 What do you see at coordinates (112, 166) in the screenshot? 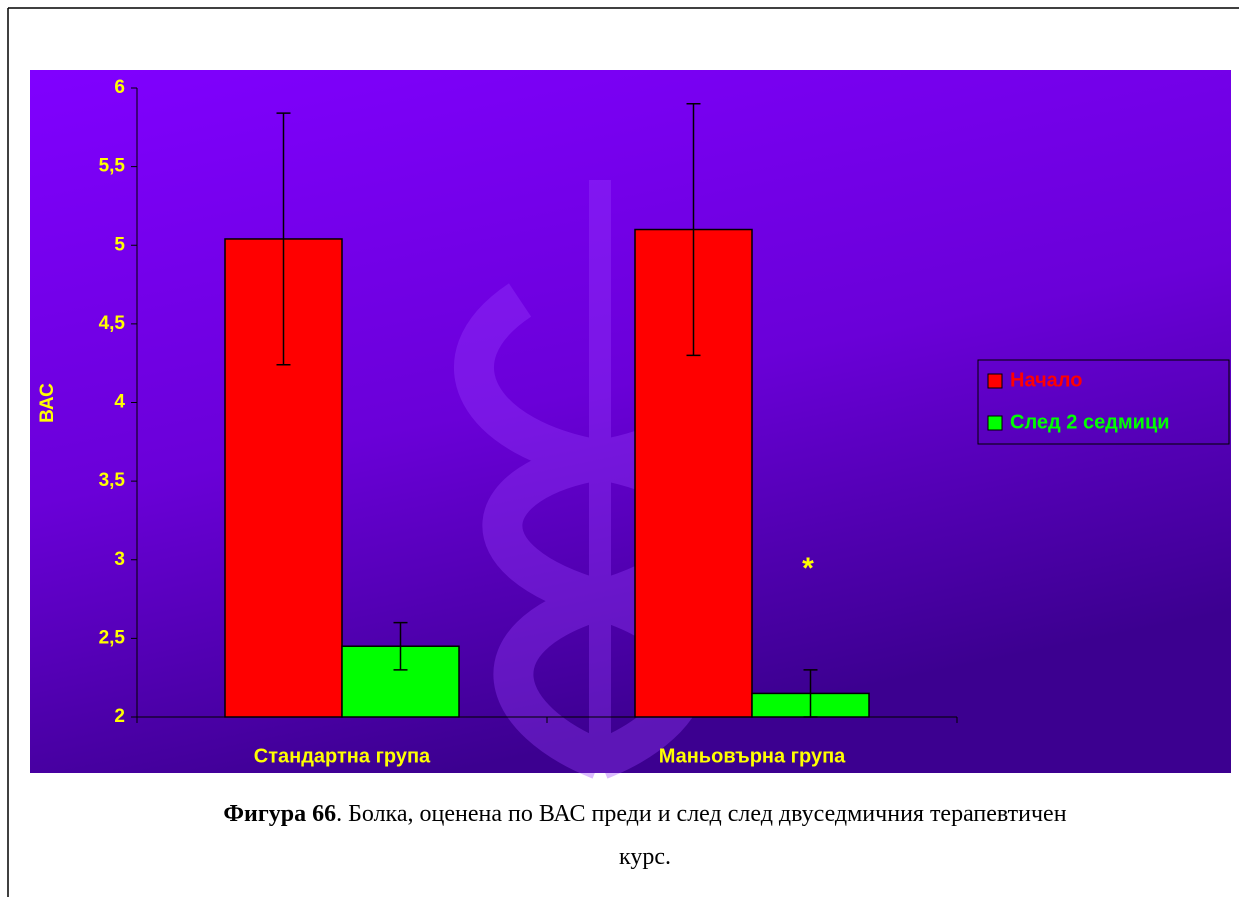
I see `y-tick-label: 5,5` at bounding box center [112, 166].